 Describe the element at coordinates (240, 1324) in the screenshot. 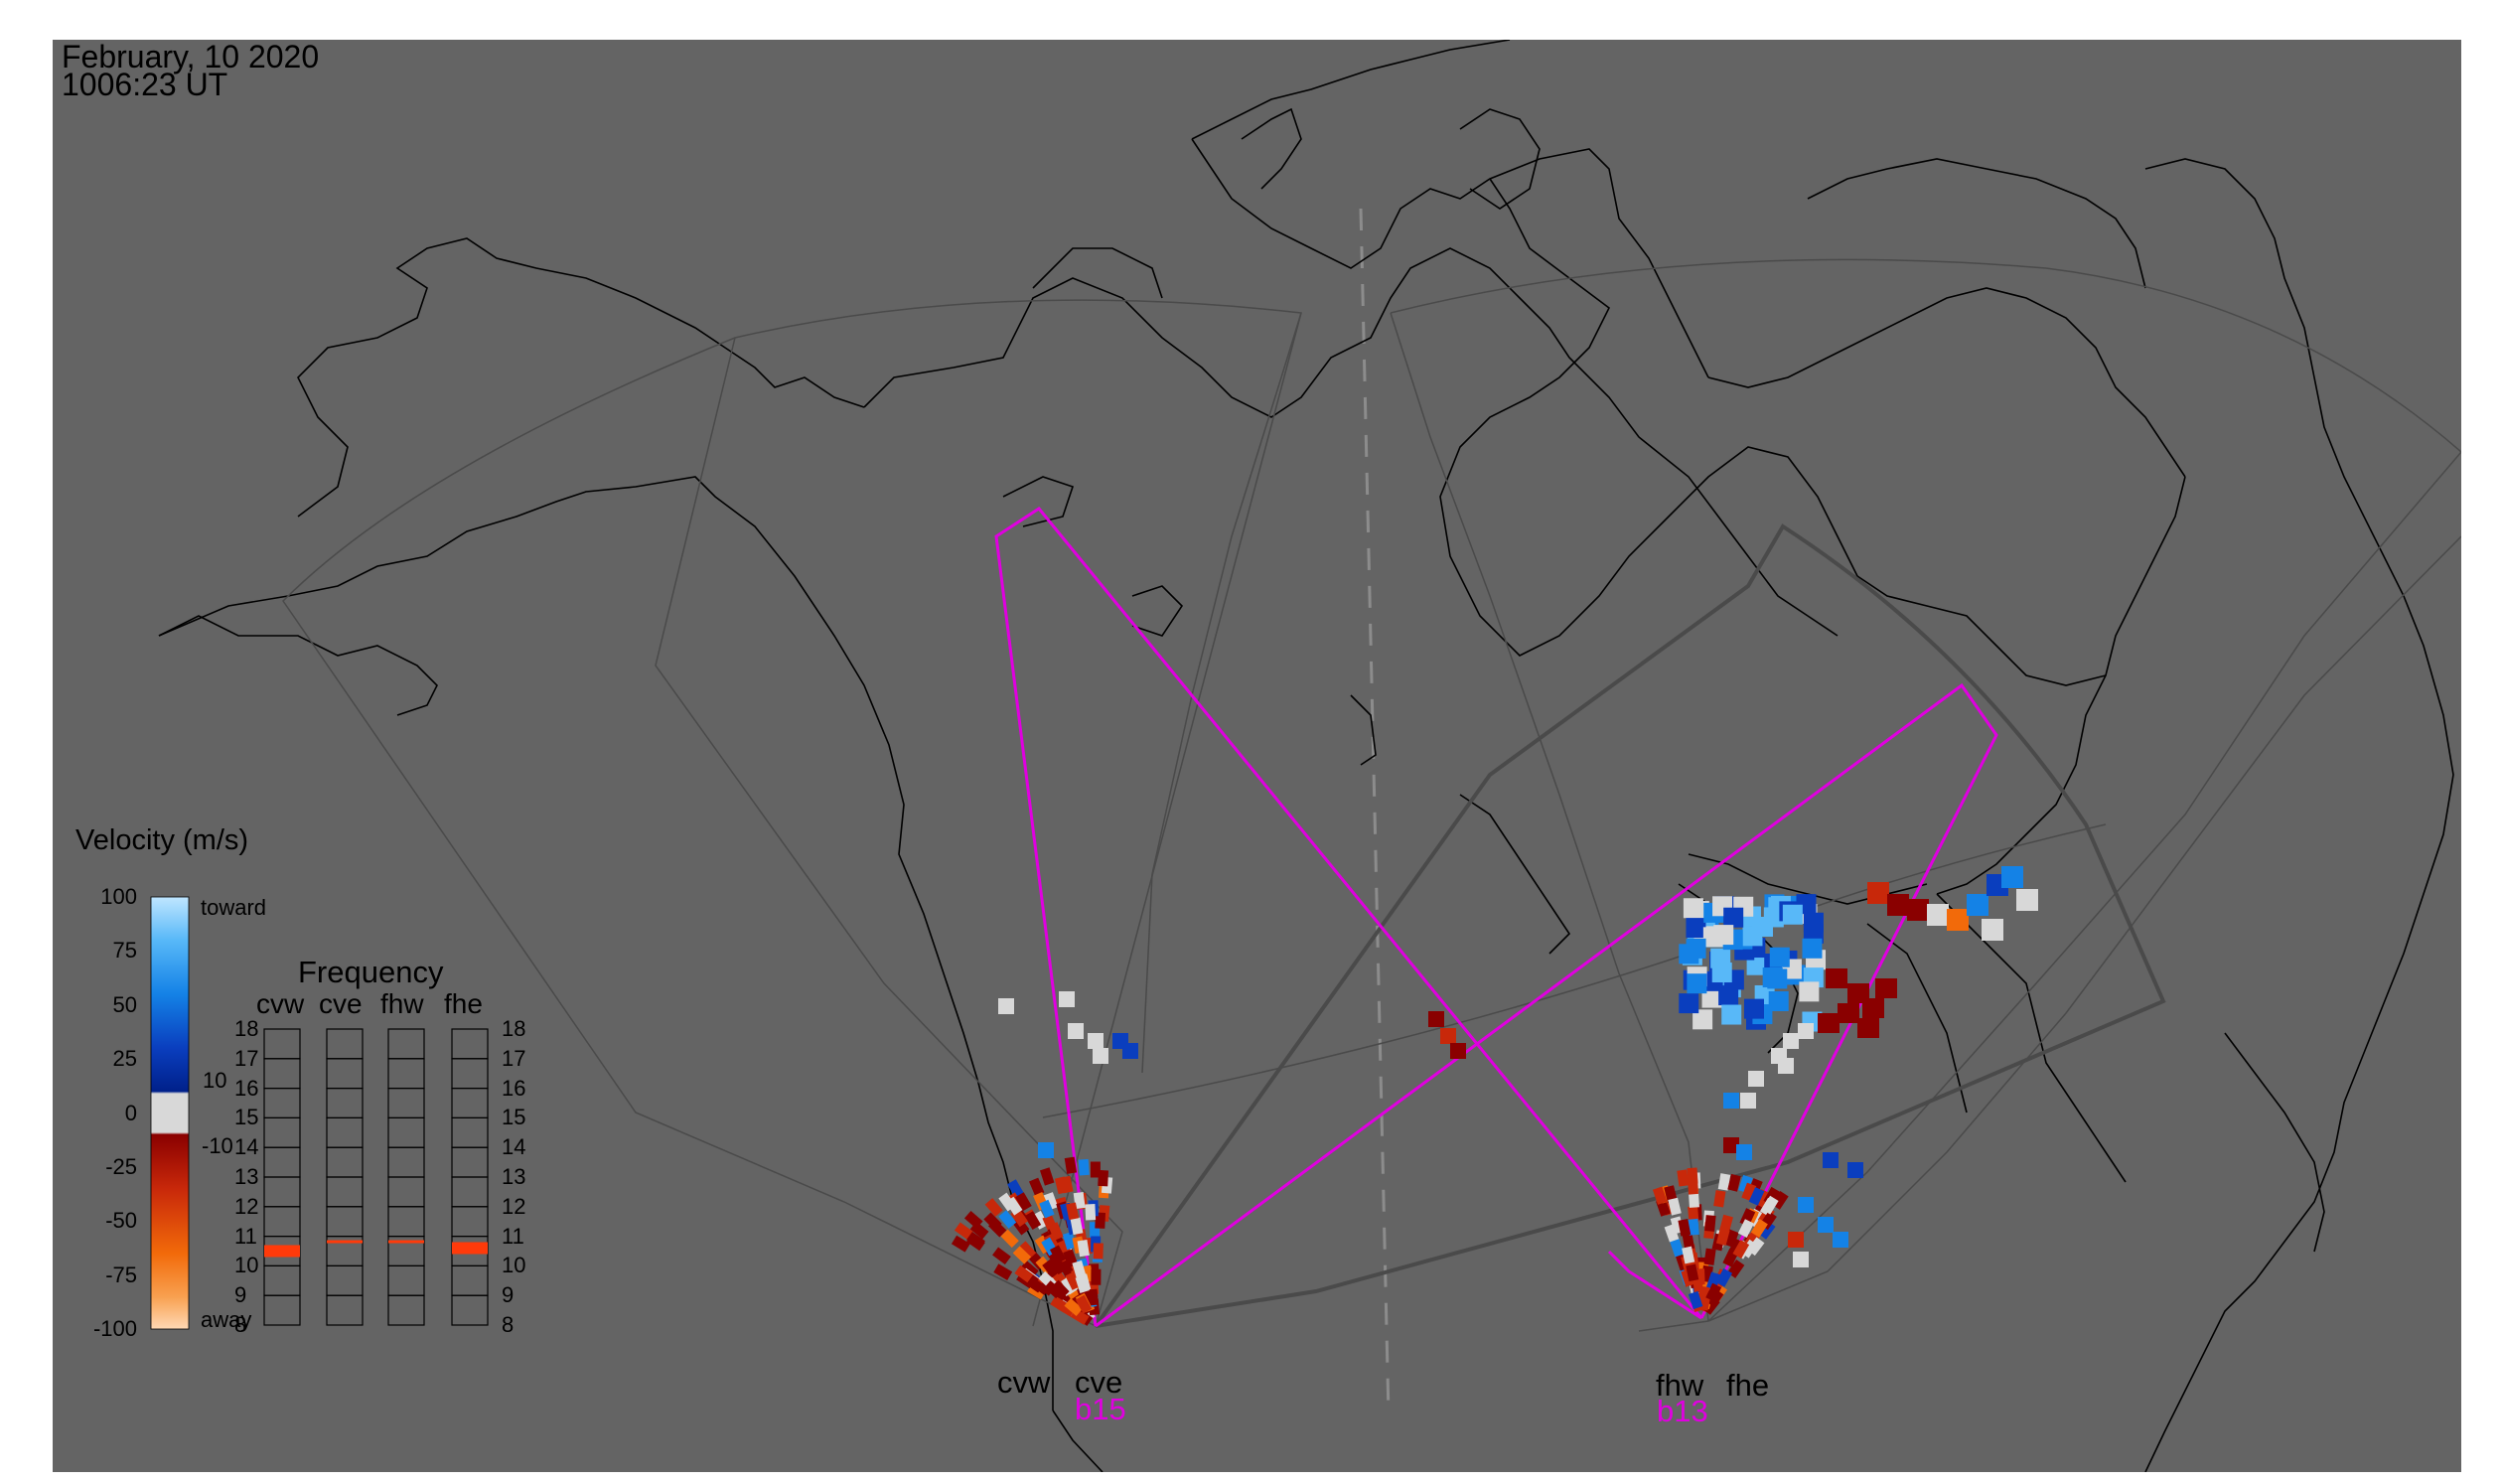

I see `frequency-row-label-left: 8` at that location.